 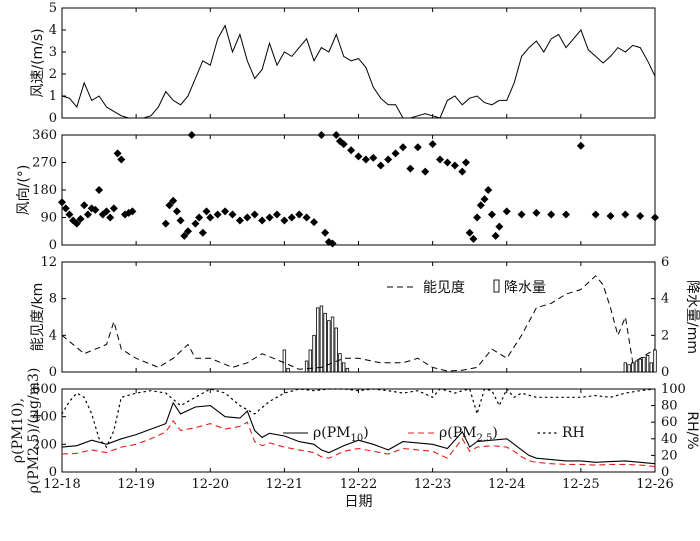 I want to click on wind-speed-line, so click(x=358, y=71).